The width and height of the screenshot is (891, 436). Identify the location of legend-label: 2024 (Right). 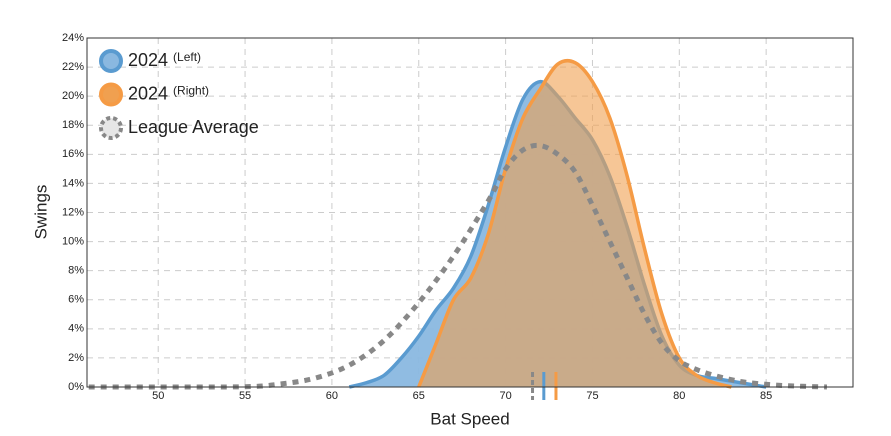
(168, 93).